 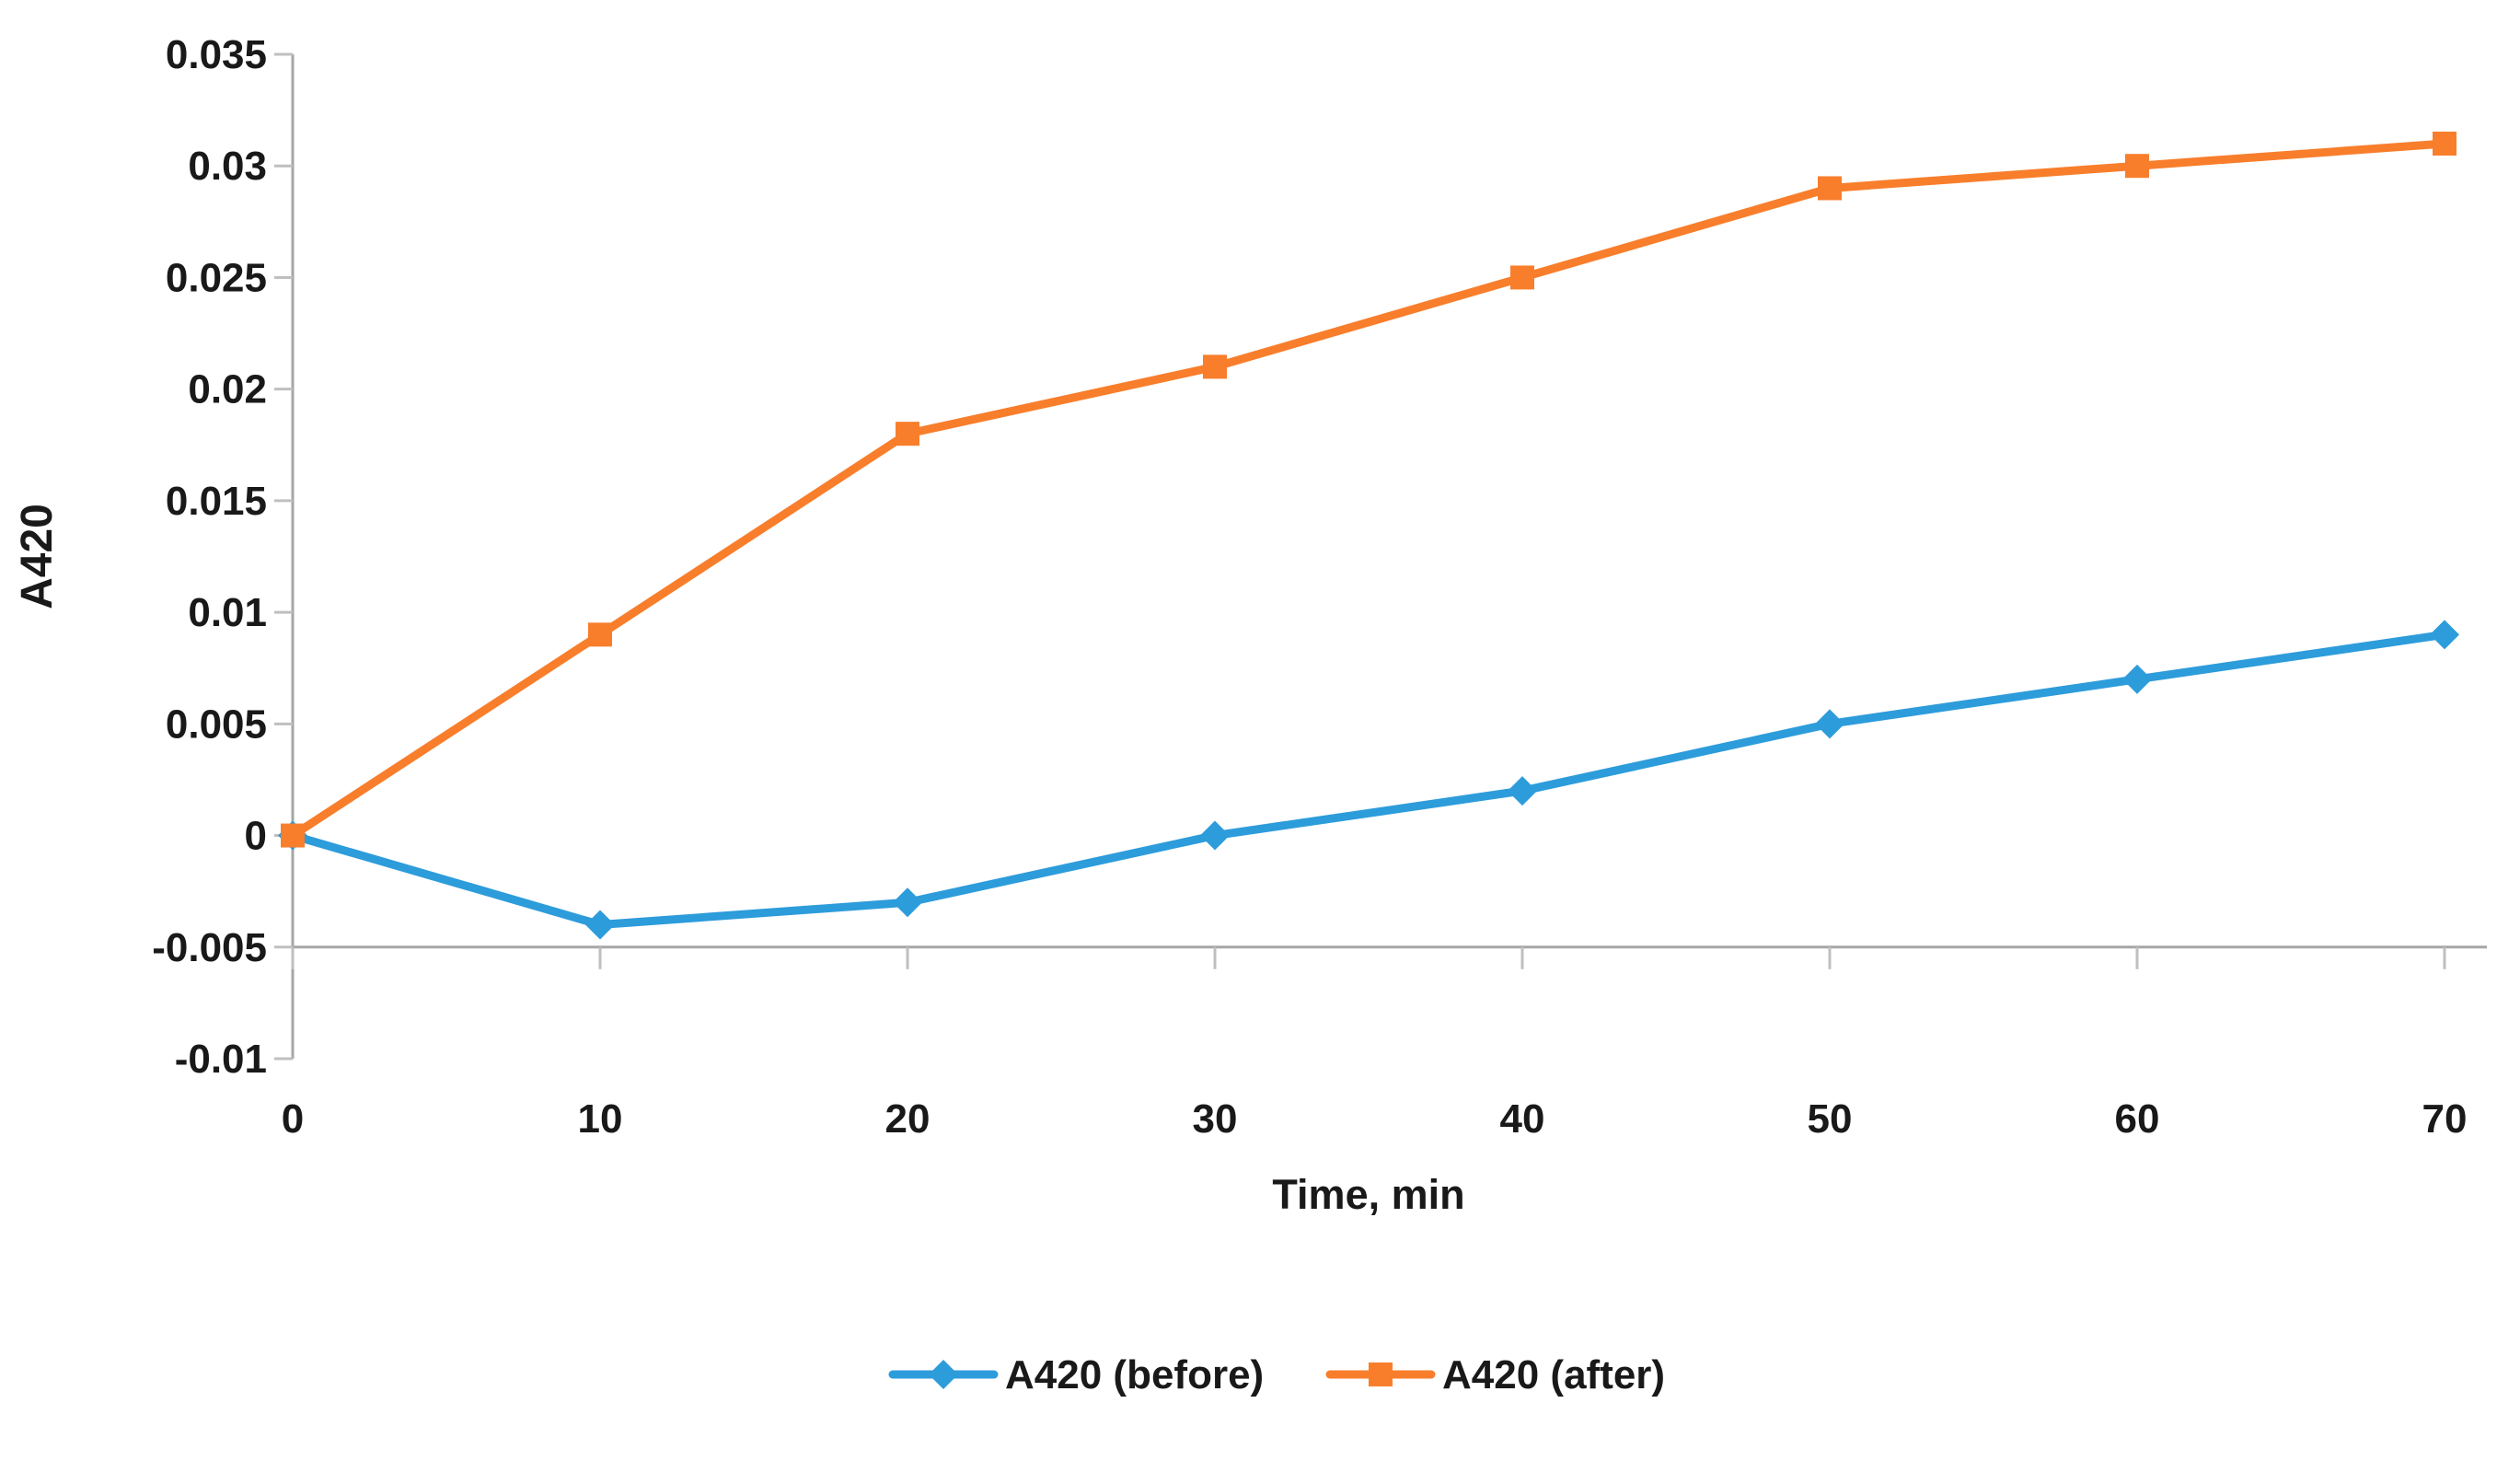 I want to click on x-tick-label: 40, so click(x=1522, y=1119).